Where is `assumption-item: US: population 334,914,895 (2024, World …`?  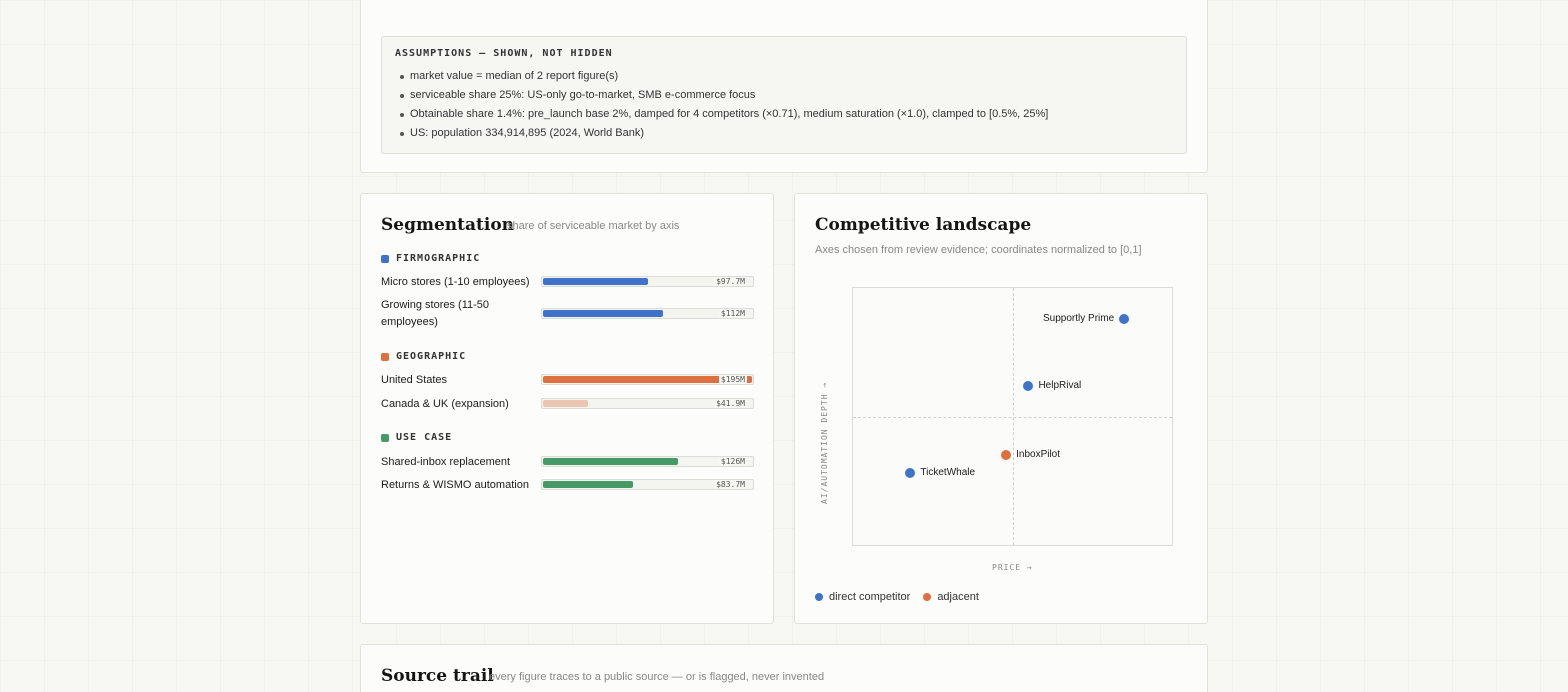 assumption-item: US: population 334,914,895 (2024, World … is located at coordinates (784, 133).